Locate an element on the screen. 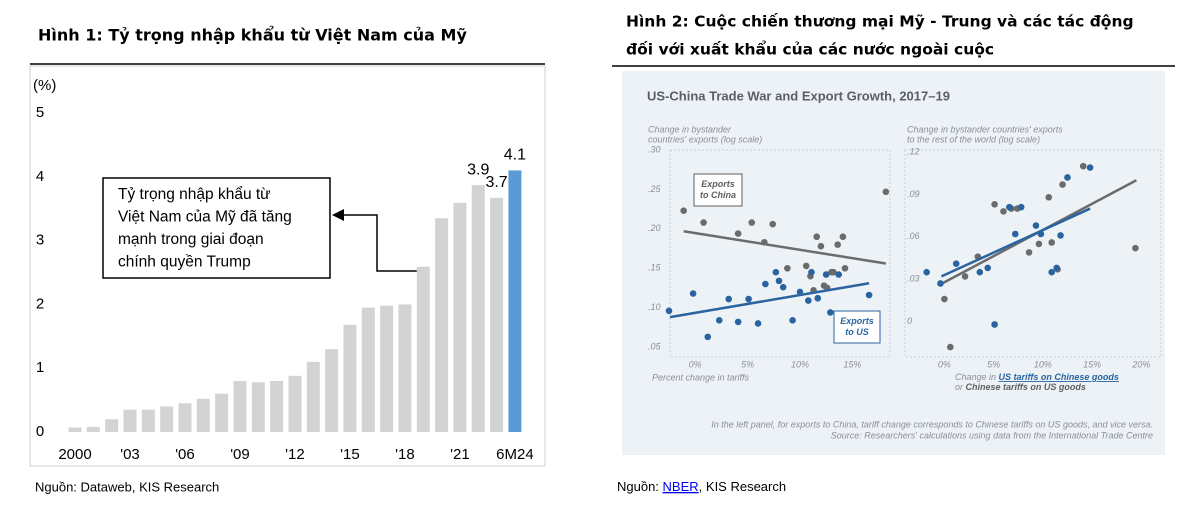 The width and height of the screenshot is (1200, 519). legend-label: Exports to China is located at coordinates (718, 189).